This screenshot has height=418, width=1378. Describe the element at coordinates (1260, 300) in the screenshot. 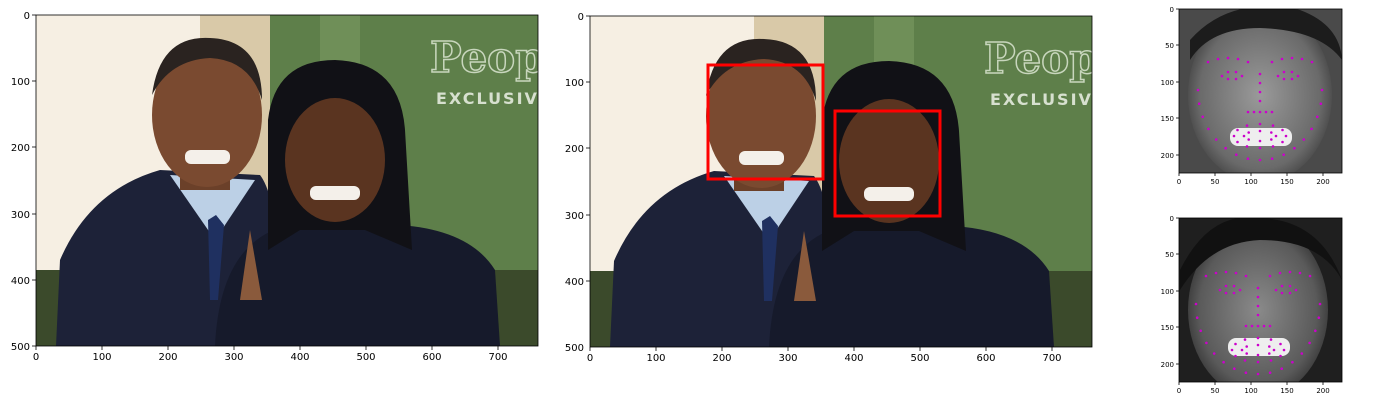

I see `face2-image` at that location.